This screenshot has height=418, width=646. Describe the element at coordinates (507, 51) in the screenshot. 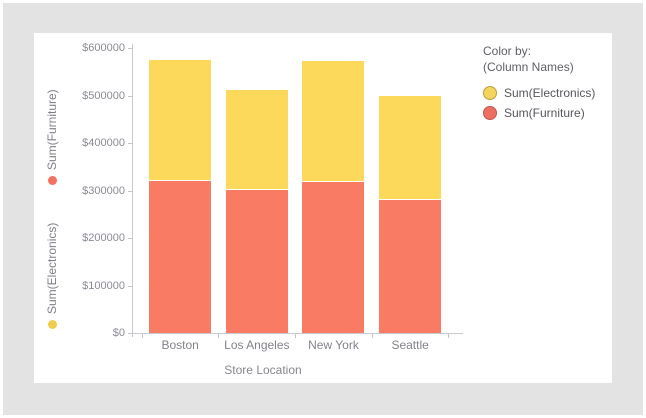

I see `legend-header: Color by:` at that location.